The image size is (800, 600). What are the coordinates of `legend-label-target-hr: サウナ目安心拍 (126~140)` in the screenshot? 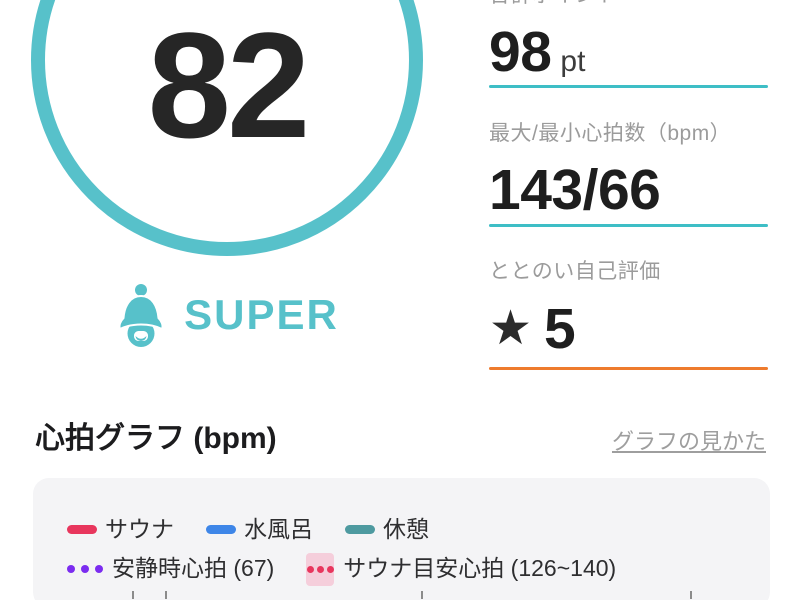 It's located at (480, 568).